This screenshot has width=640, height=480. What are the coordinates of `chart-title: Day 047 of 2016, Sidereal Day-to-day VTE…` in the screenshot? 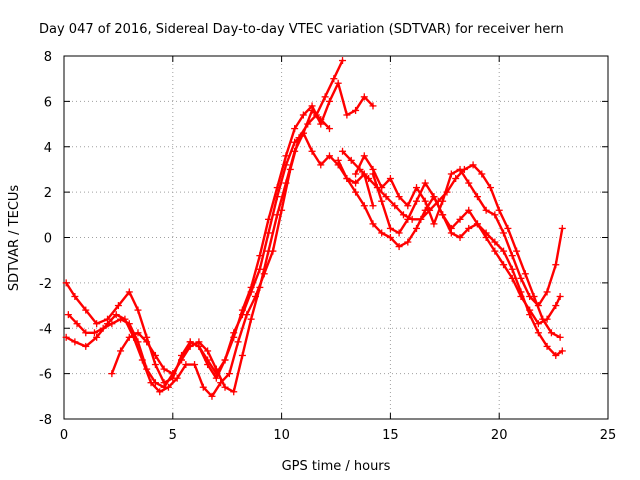 It's located at (301, 29).